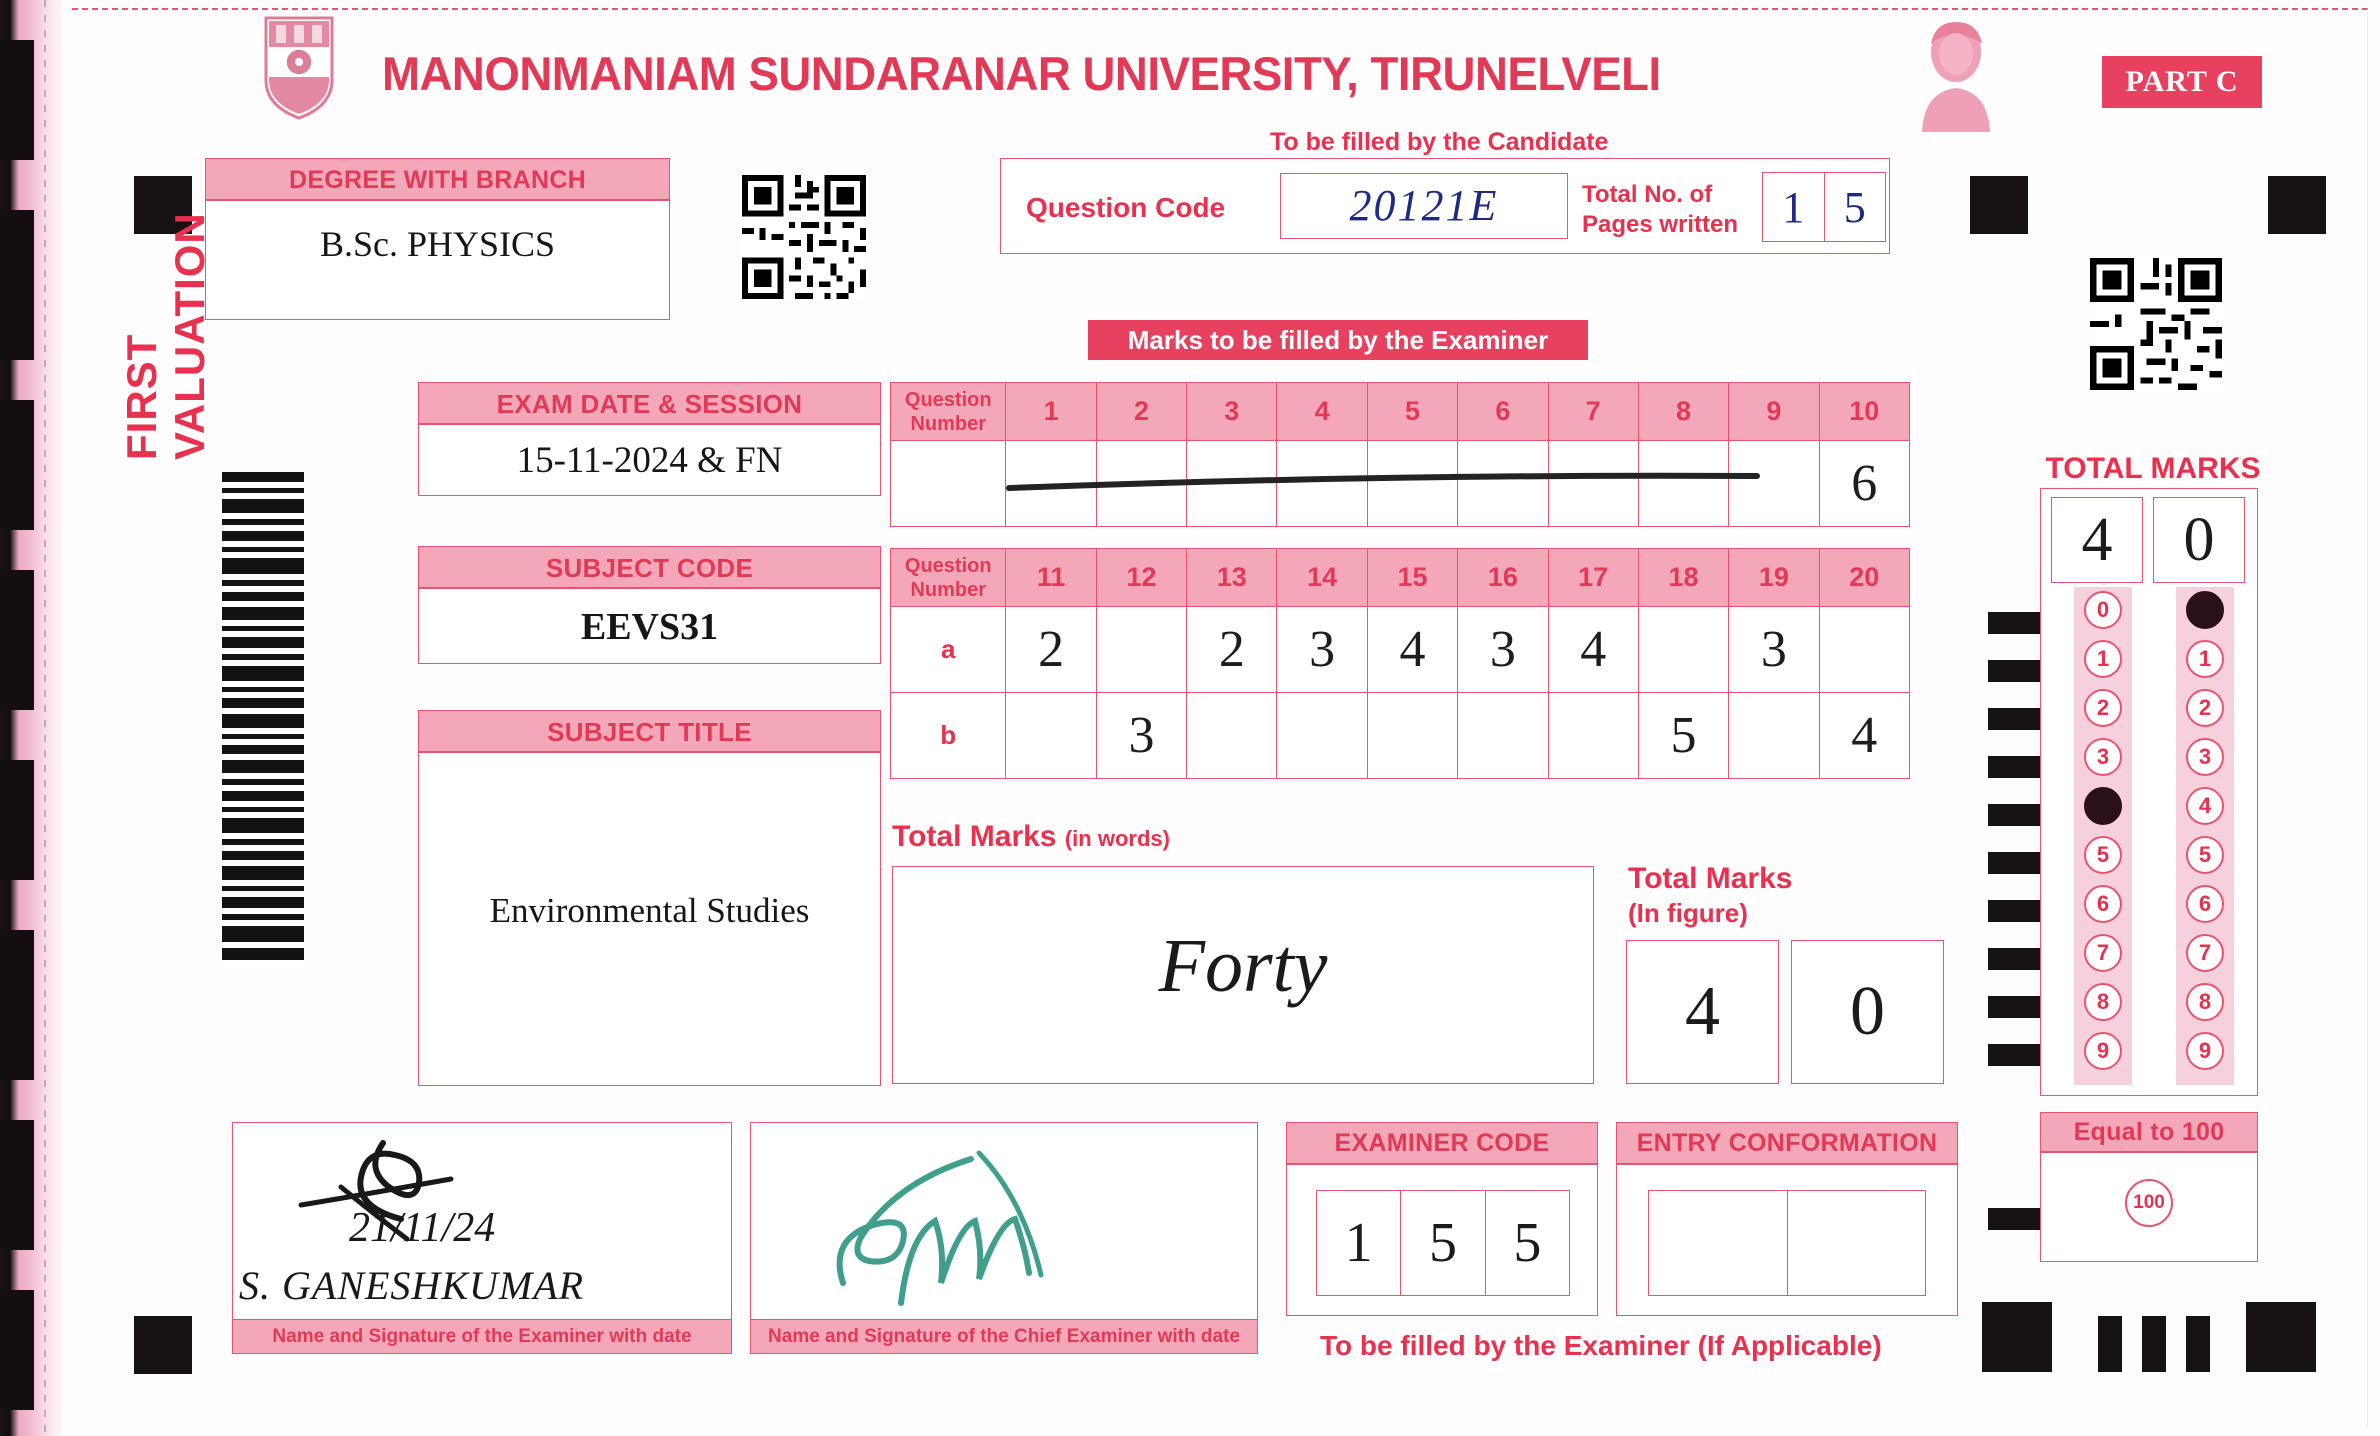 The image size is (2380, 1436). I want to click on bubble-column-tens: 0 1 2 3 4 5 6 7 8 9, so click(2103, 836).